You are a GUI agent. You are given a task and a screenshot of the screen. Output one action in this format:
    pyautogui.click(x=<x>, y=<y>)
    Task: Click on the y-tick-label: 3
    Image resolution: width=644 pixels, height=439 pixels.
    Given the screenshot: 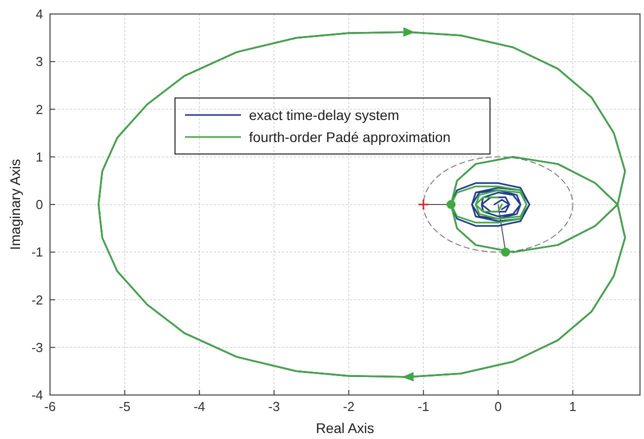 What is the action you would take?
    pyautogui.click(x=39, y=62)
    